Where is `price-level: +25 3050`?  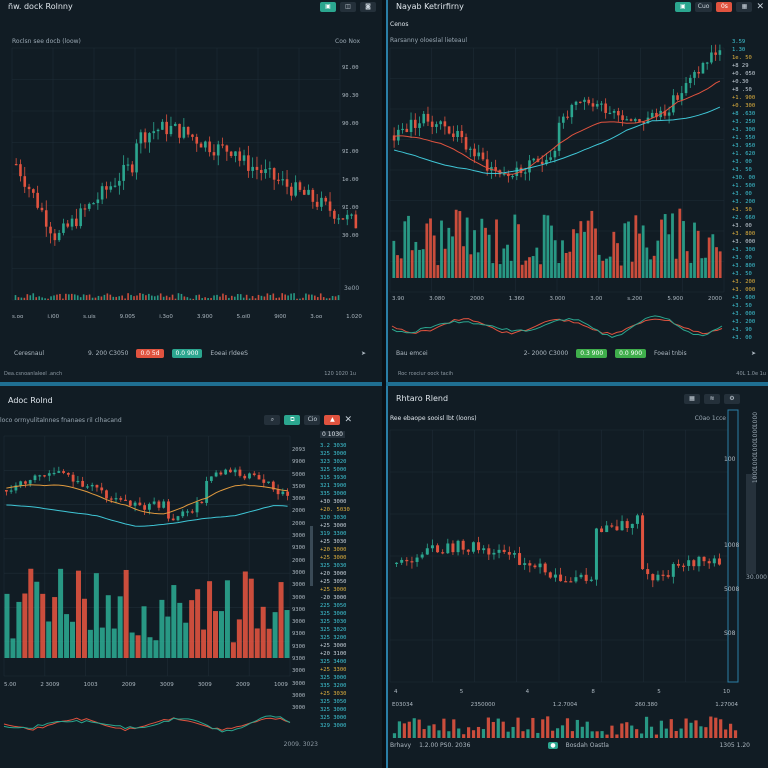
price-level: +25 3050 is located at coordinates (333, 582).